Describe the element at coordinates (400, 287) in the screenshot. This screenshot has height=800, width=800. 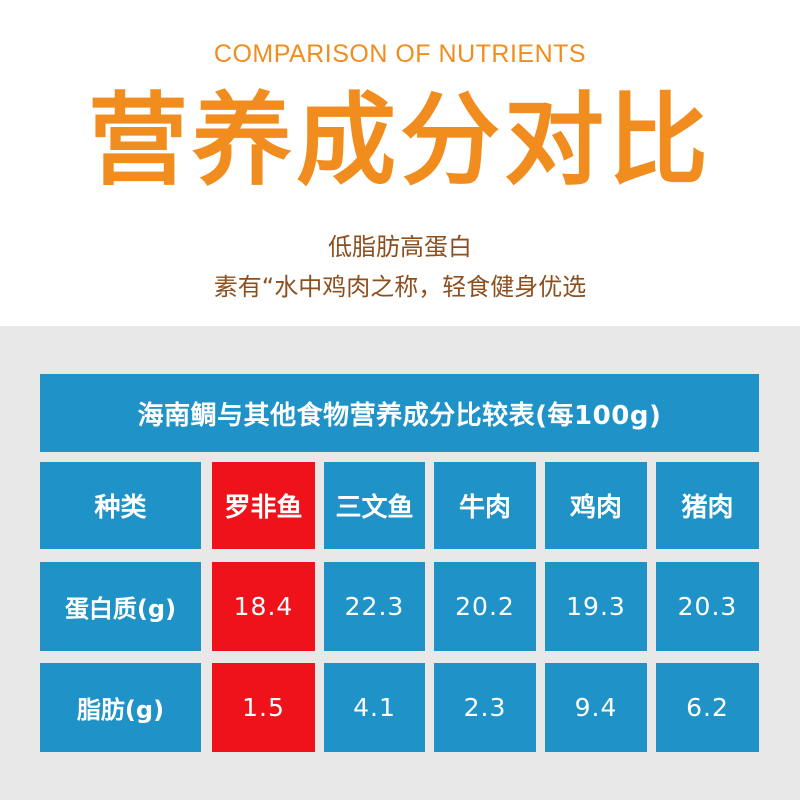
I see `subtitle-line-2: 素有“水中鸡肉之称，轻食健身优选` at that location.